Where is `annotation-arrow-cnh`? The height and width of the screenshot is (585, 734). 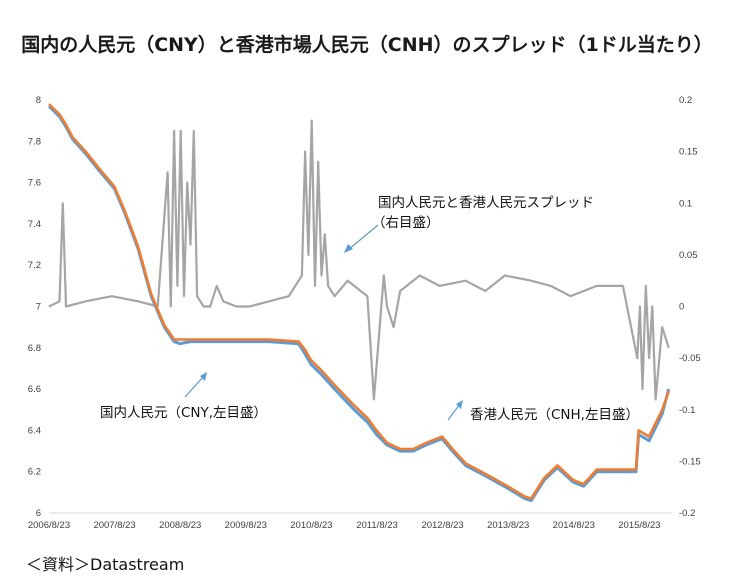 annotation-arrow-cnh is located at coordinates (454, 412).